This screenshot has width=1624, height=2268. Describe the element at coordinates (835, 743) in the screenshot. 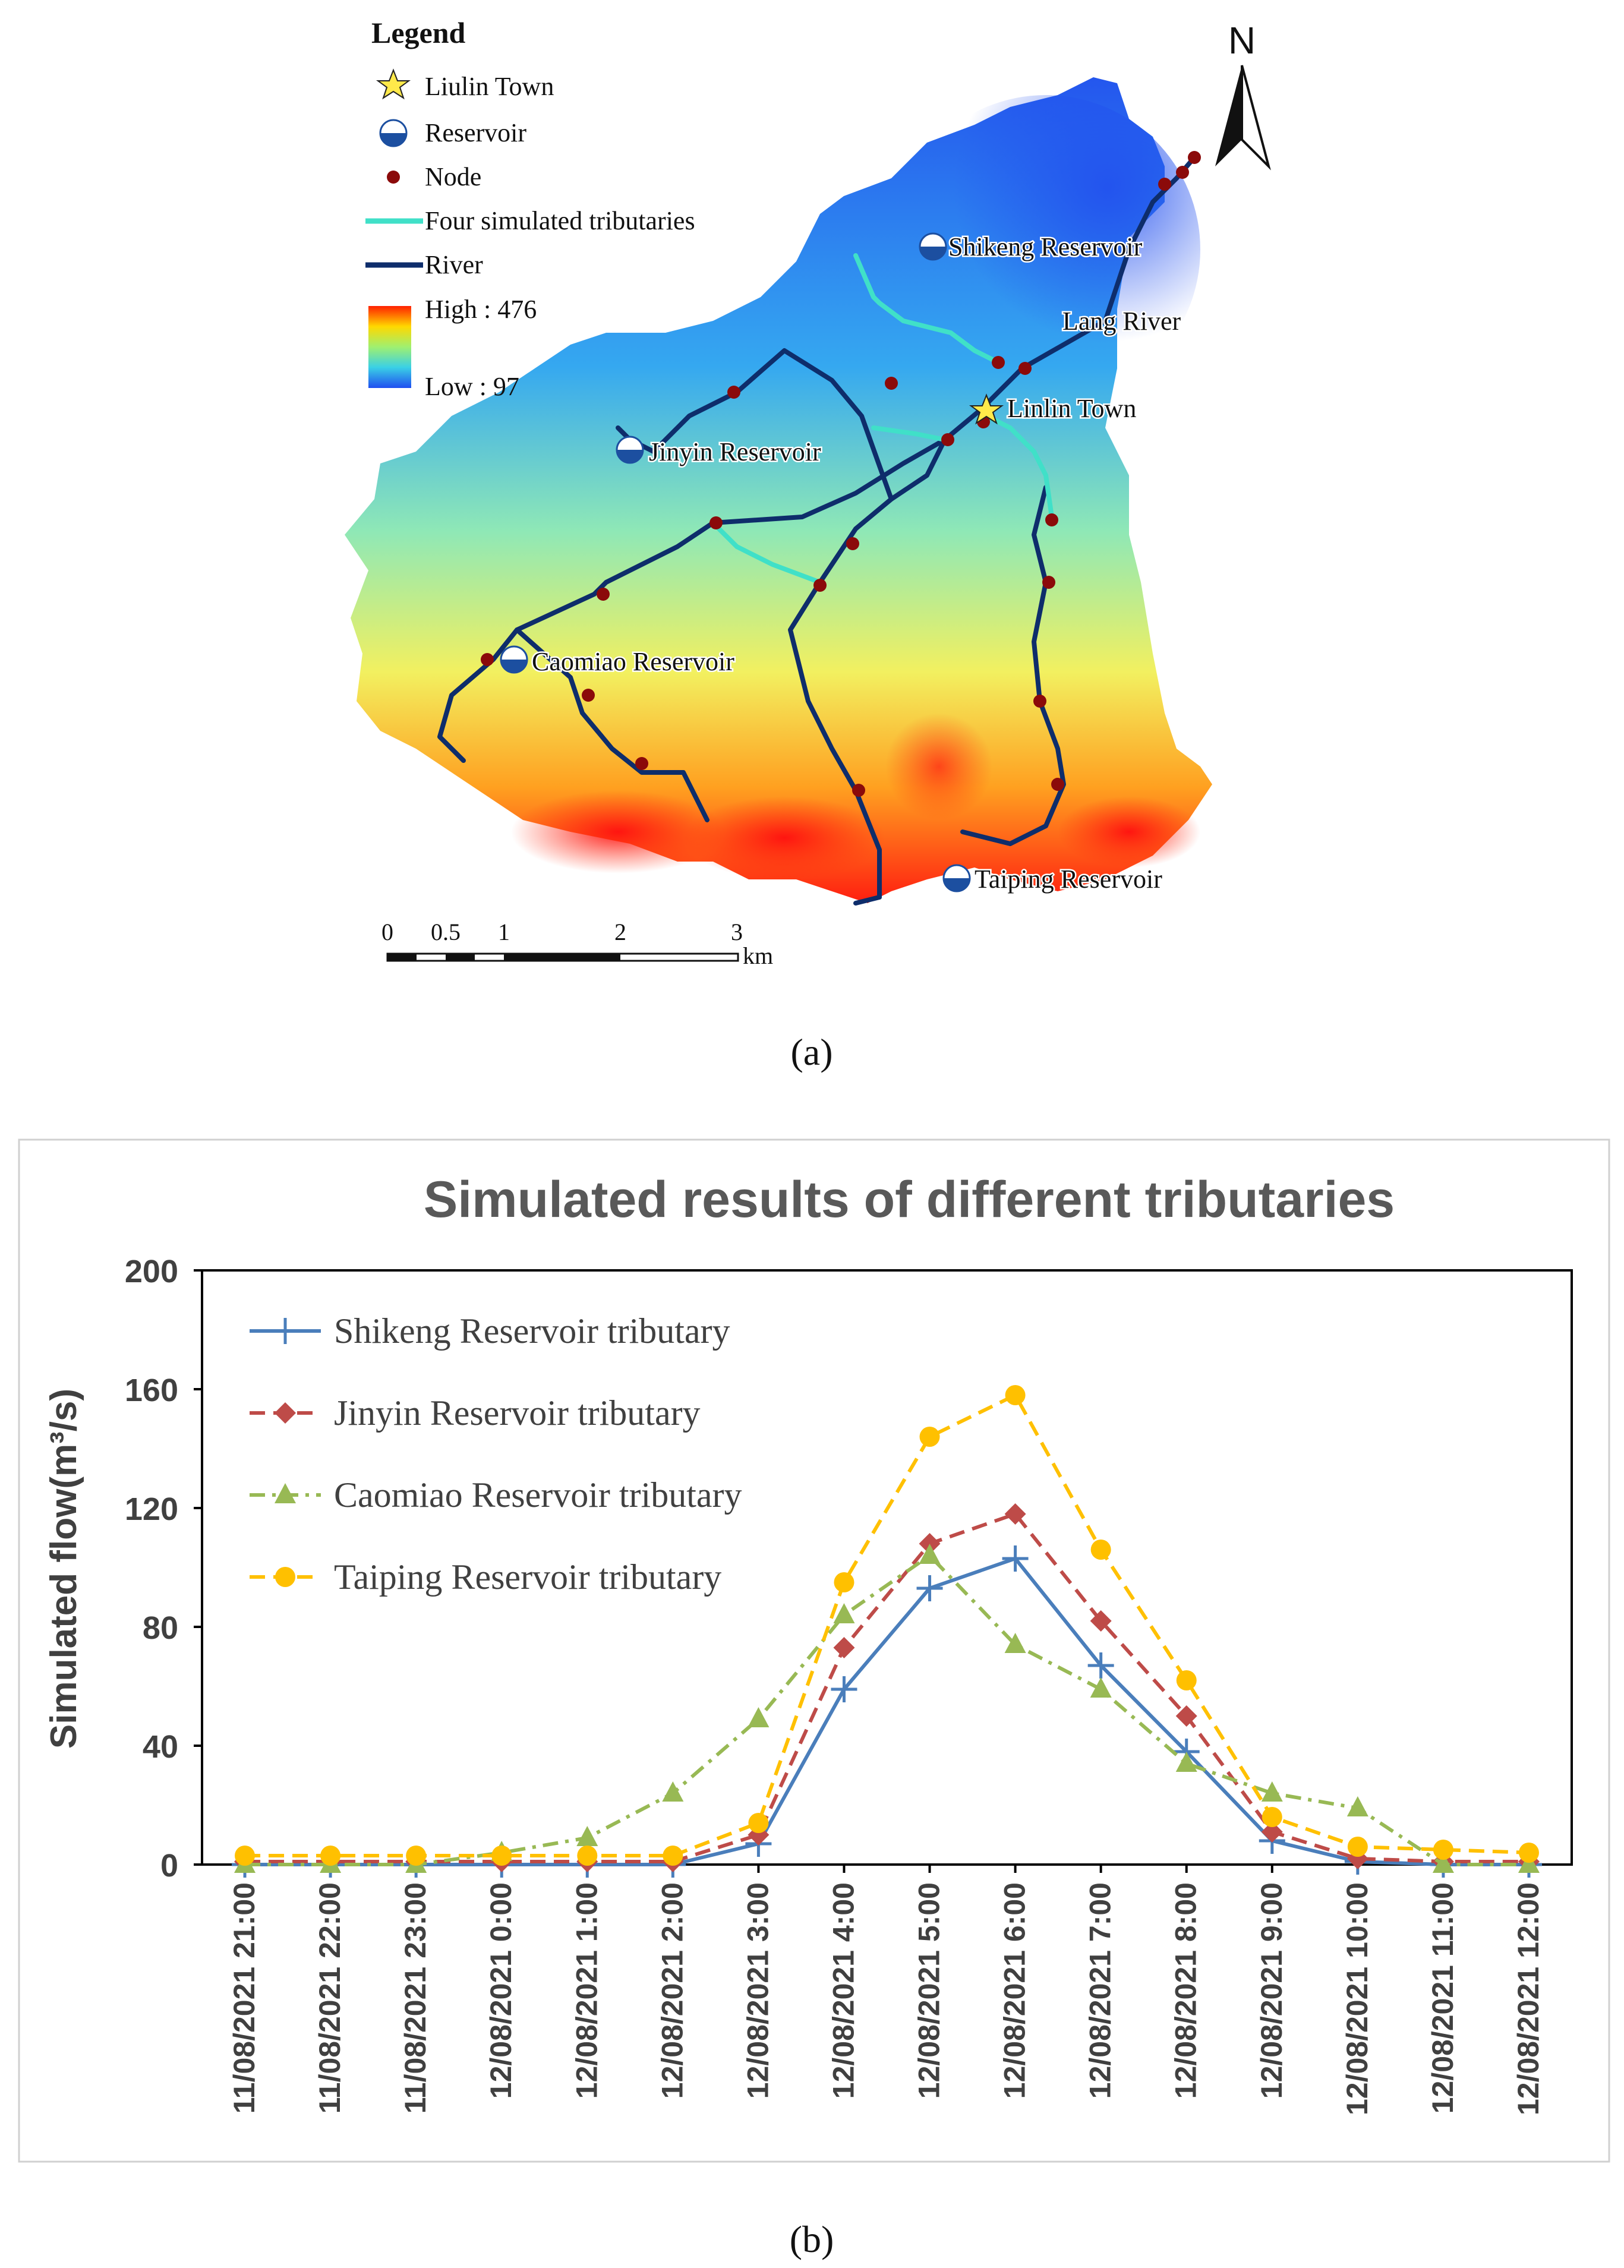

I see `river-central-south` at that location.